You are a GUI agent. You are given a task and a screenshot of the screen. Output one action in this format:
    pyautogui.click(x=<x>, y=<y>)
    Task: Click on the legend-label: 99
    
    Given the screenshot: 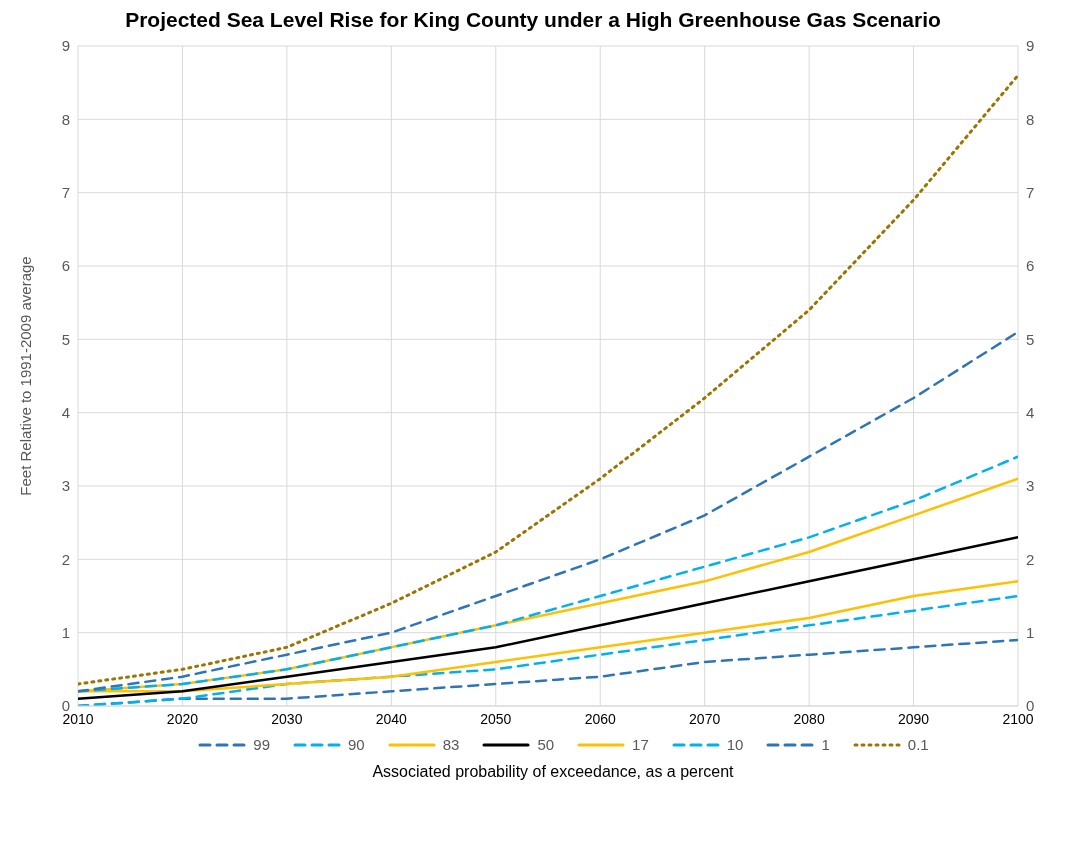 What is the action you would take?
    pyautogui.click(x=261, y=744)
    